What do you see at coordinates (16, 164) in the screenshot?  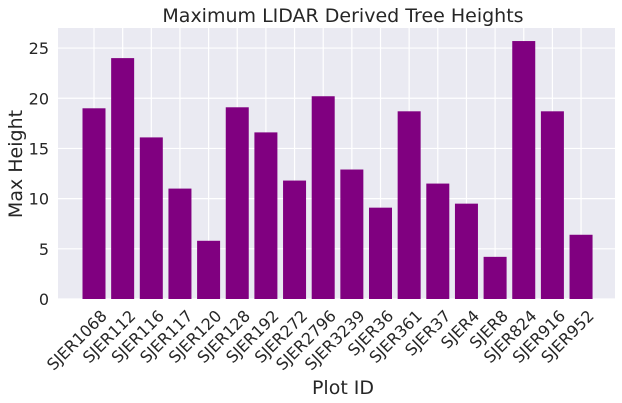 I see `y-axis-label: Max Height` at bounding box center [16, 164].